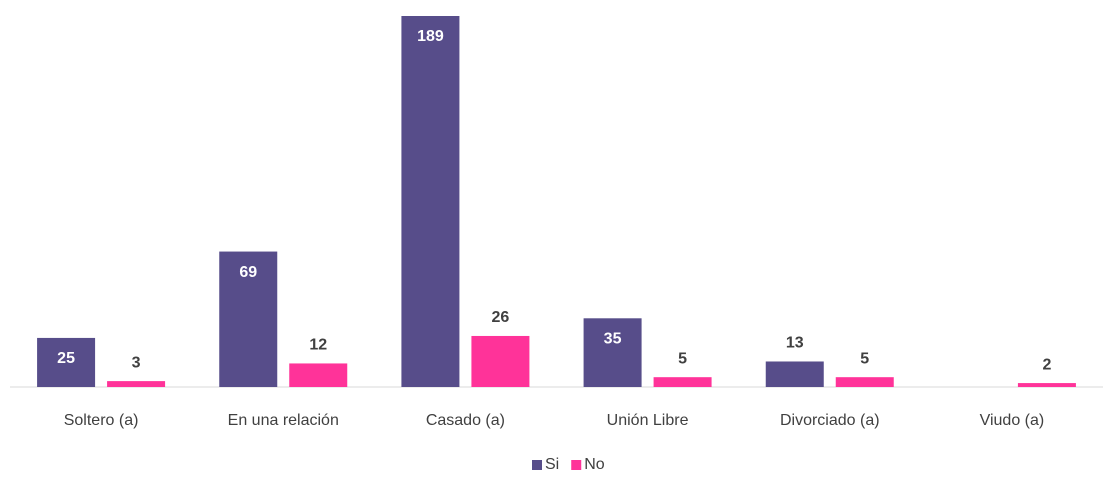 The height and width of the screenshot is (481, 1117). What do you see at coordinates (594, 464) in the screenshot?
I see `legend-label: No` at bounding box center [594, 464].